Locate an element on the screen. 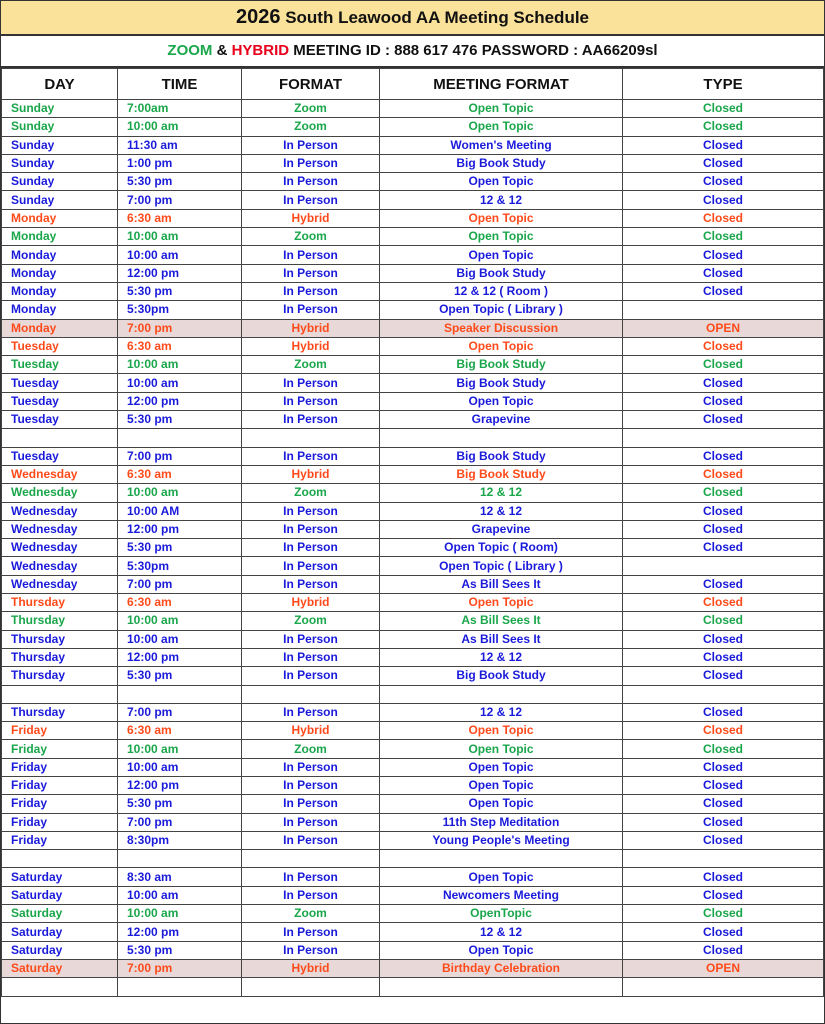  amp-label: & is located at coordinates (222, 50).